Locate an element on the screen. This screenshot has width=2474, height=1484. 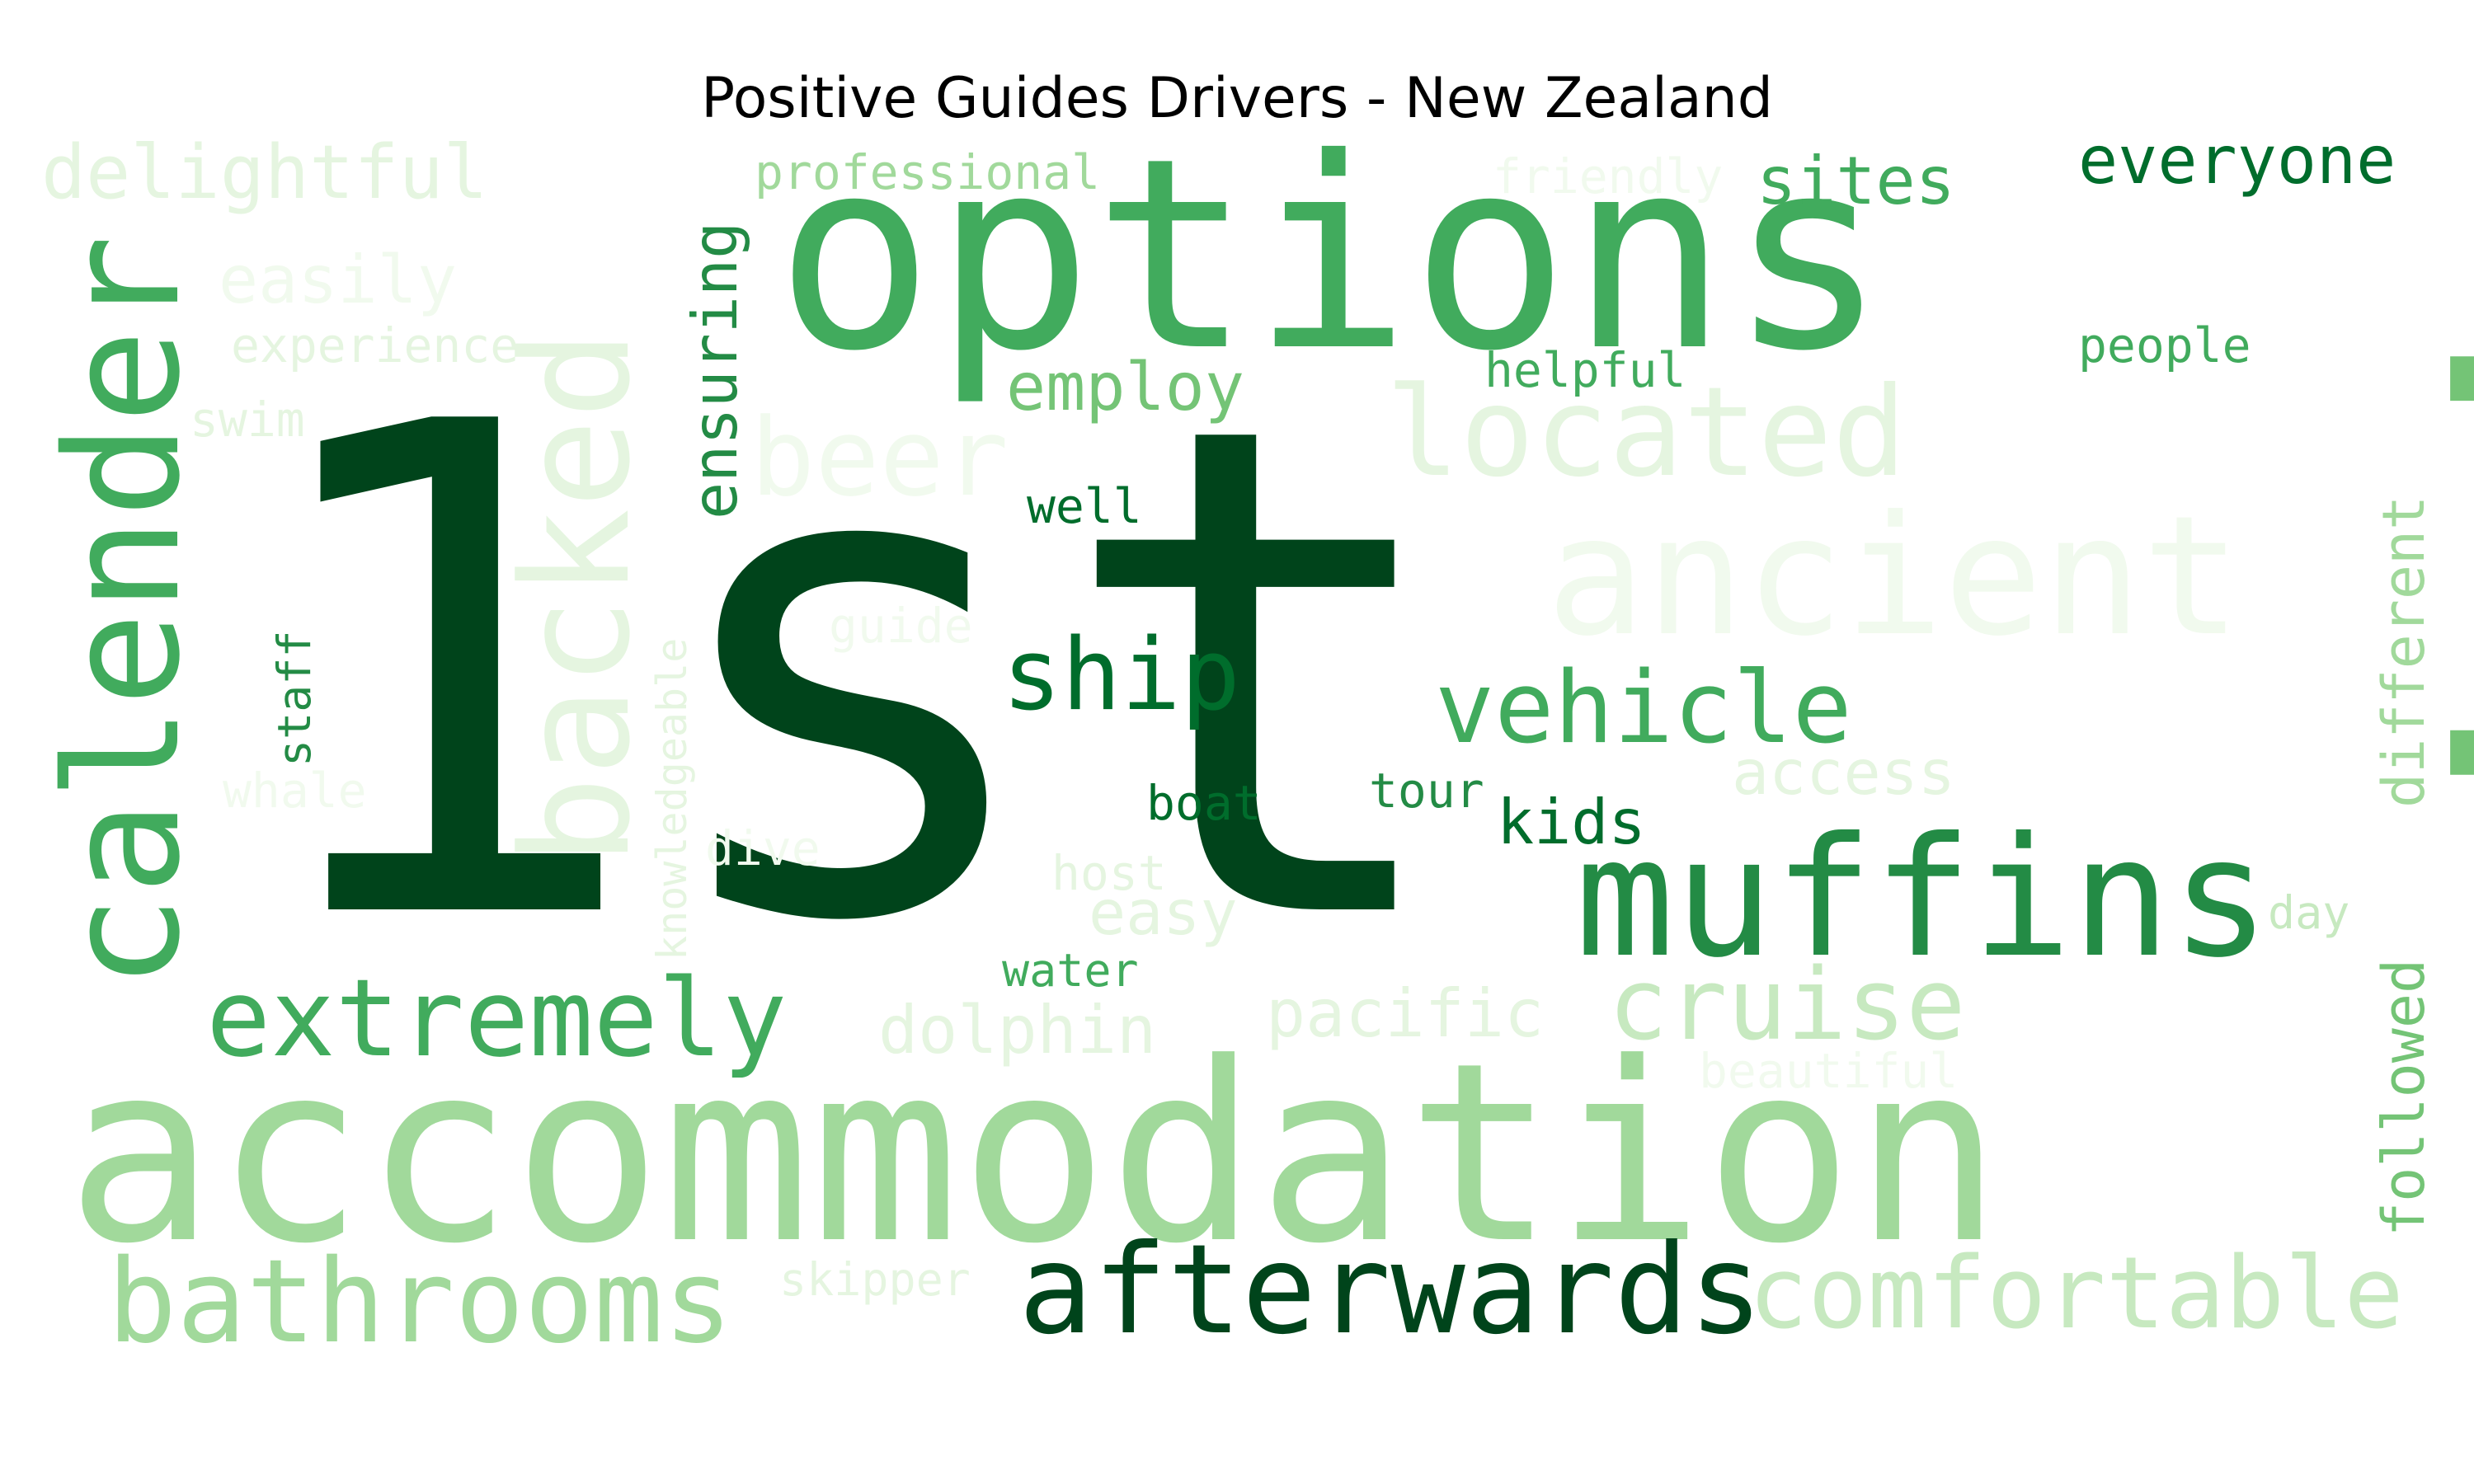
word-afterwards: afterwards is located at coordinates (1391, 1290).